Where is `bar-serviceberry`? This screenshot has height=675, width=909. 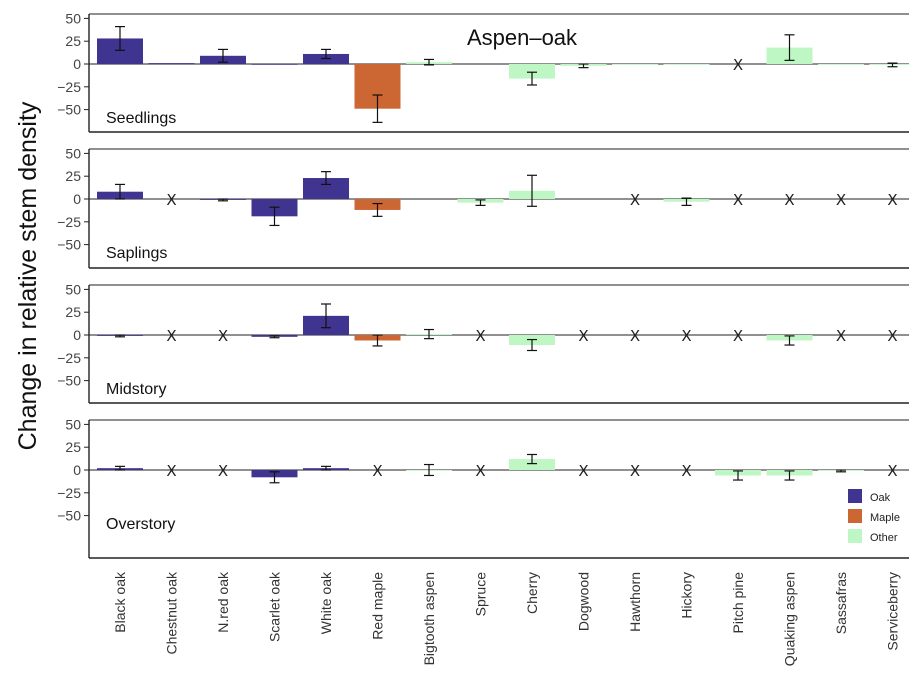
bar-serviceberry is located at coordinates (889, 64).